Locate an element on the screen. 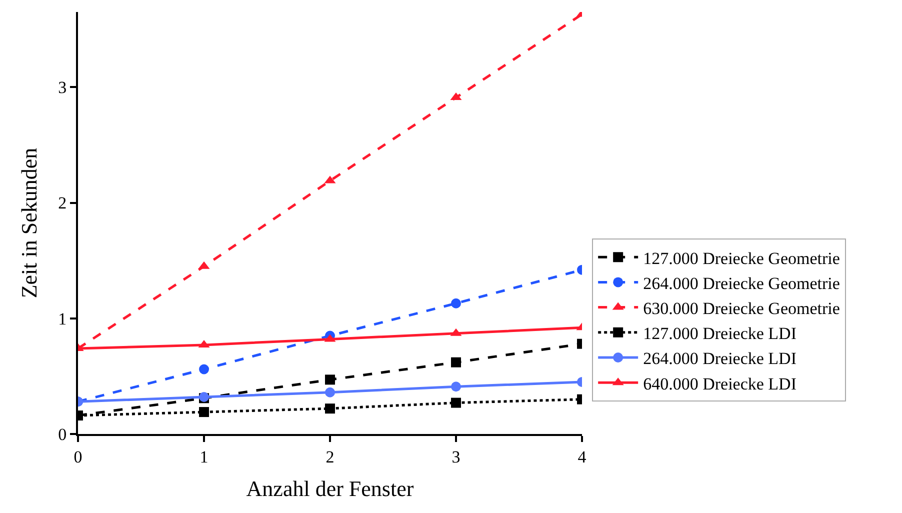 The width and height of the screenshot is (902, 513). y-tick-label: 3 is located at coordinates (62, 88).